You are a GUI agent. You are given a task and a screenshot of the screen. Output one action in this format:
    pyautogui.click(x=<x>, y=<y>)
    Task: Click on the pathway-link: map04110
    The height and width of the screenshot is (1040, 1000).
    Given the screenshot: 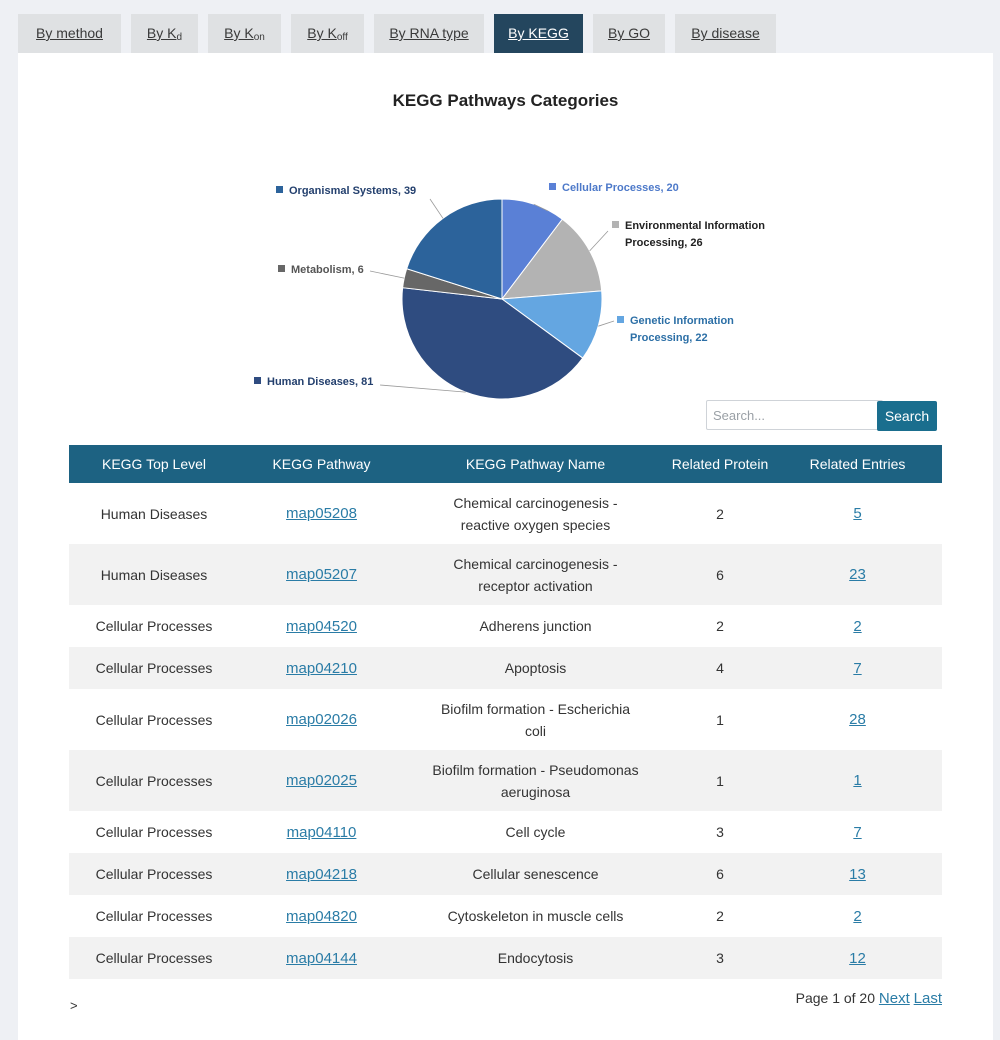 What is the action you would take?
    pyautogui.click(x=321, y=832)
    